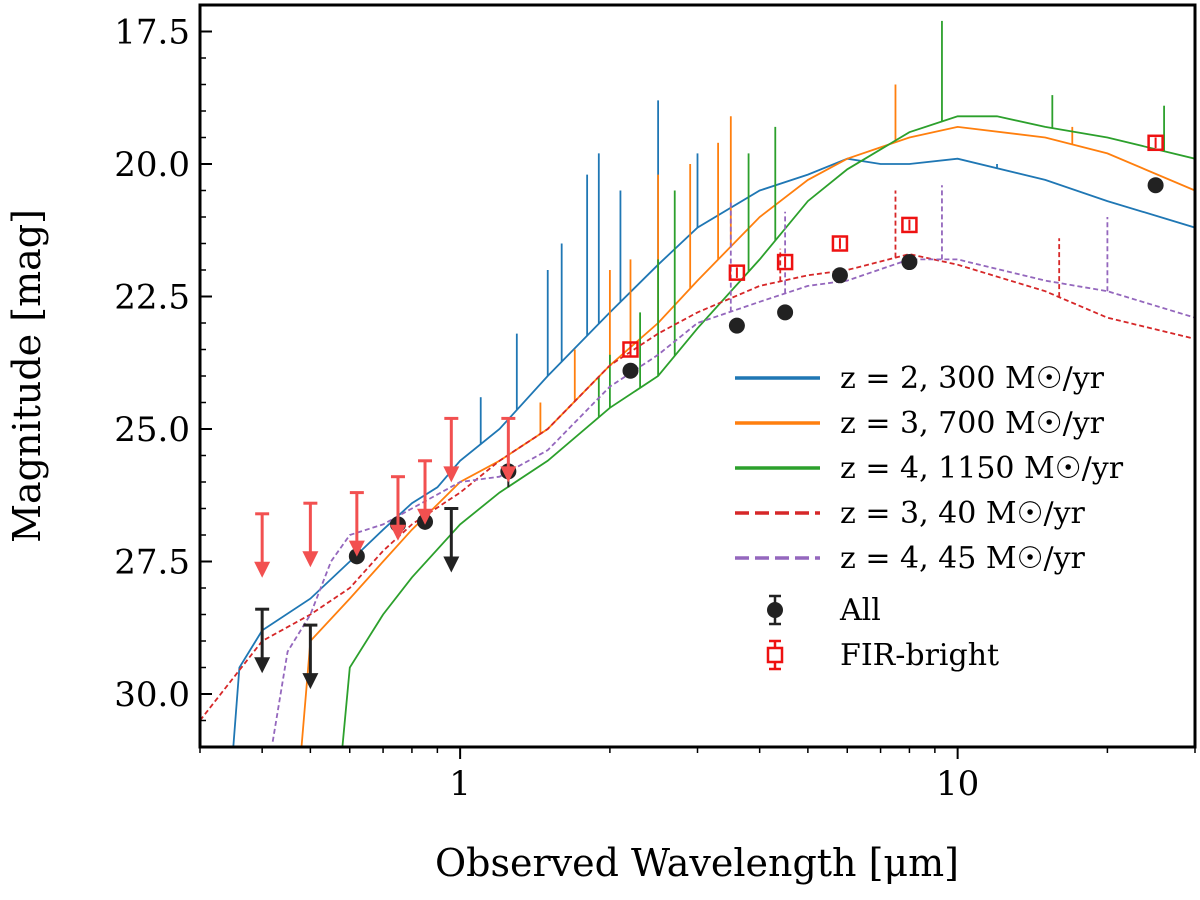 The image size is (1200, 900). Describe the element at coordinates (152, 298) in the screenshot. I see `y-tick-label-3: 22.5` at that location.